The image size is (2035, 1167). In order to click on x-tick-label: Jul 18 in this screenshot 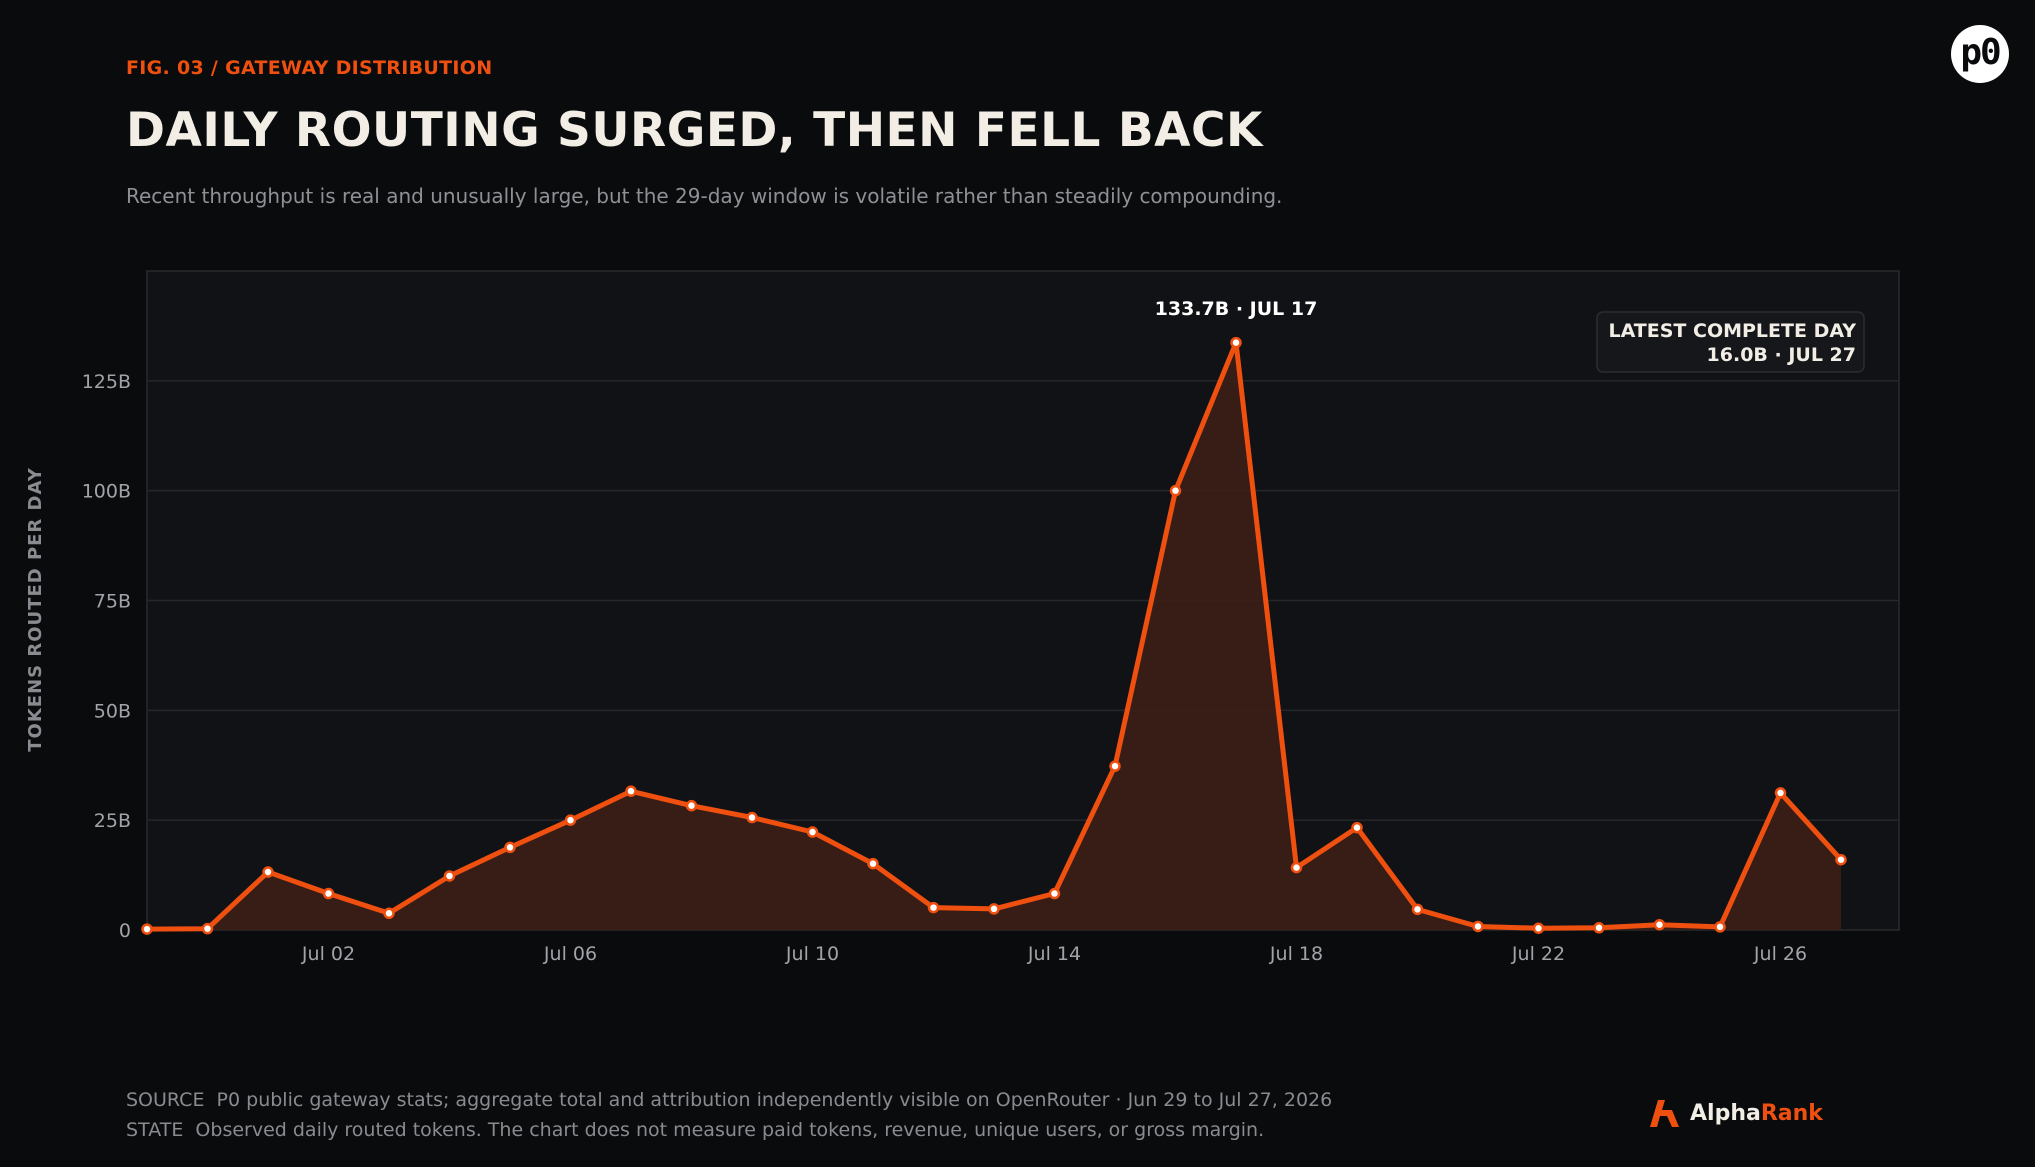, I will do `click(1296, 954)`.